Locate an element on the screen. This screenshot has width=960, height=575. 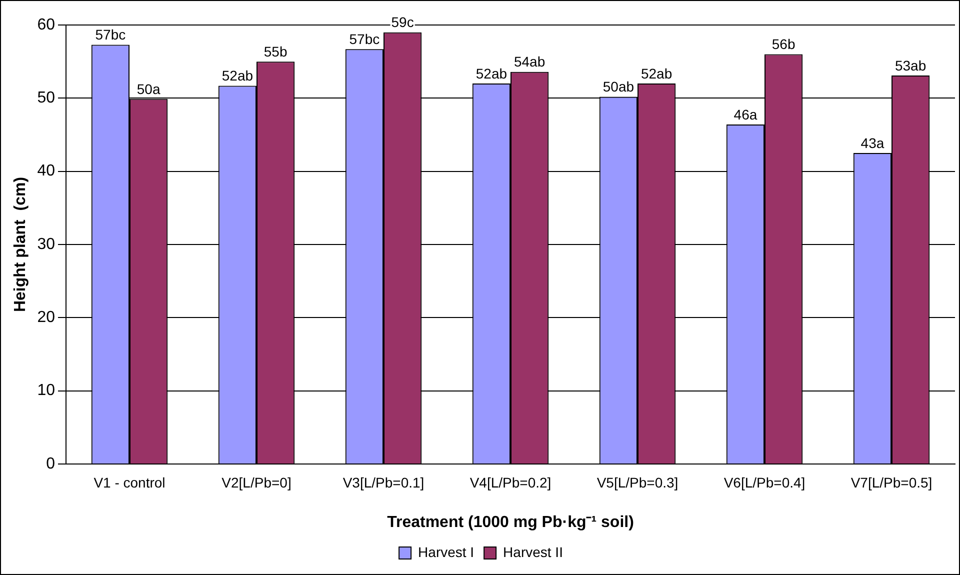
legend-label: Harvest II is located at coordinates (533, 552).